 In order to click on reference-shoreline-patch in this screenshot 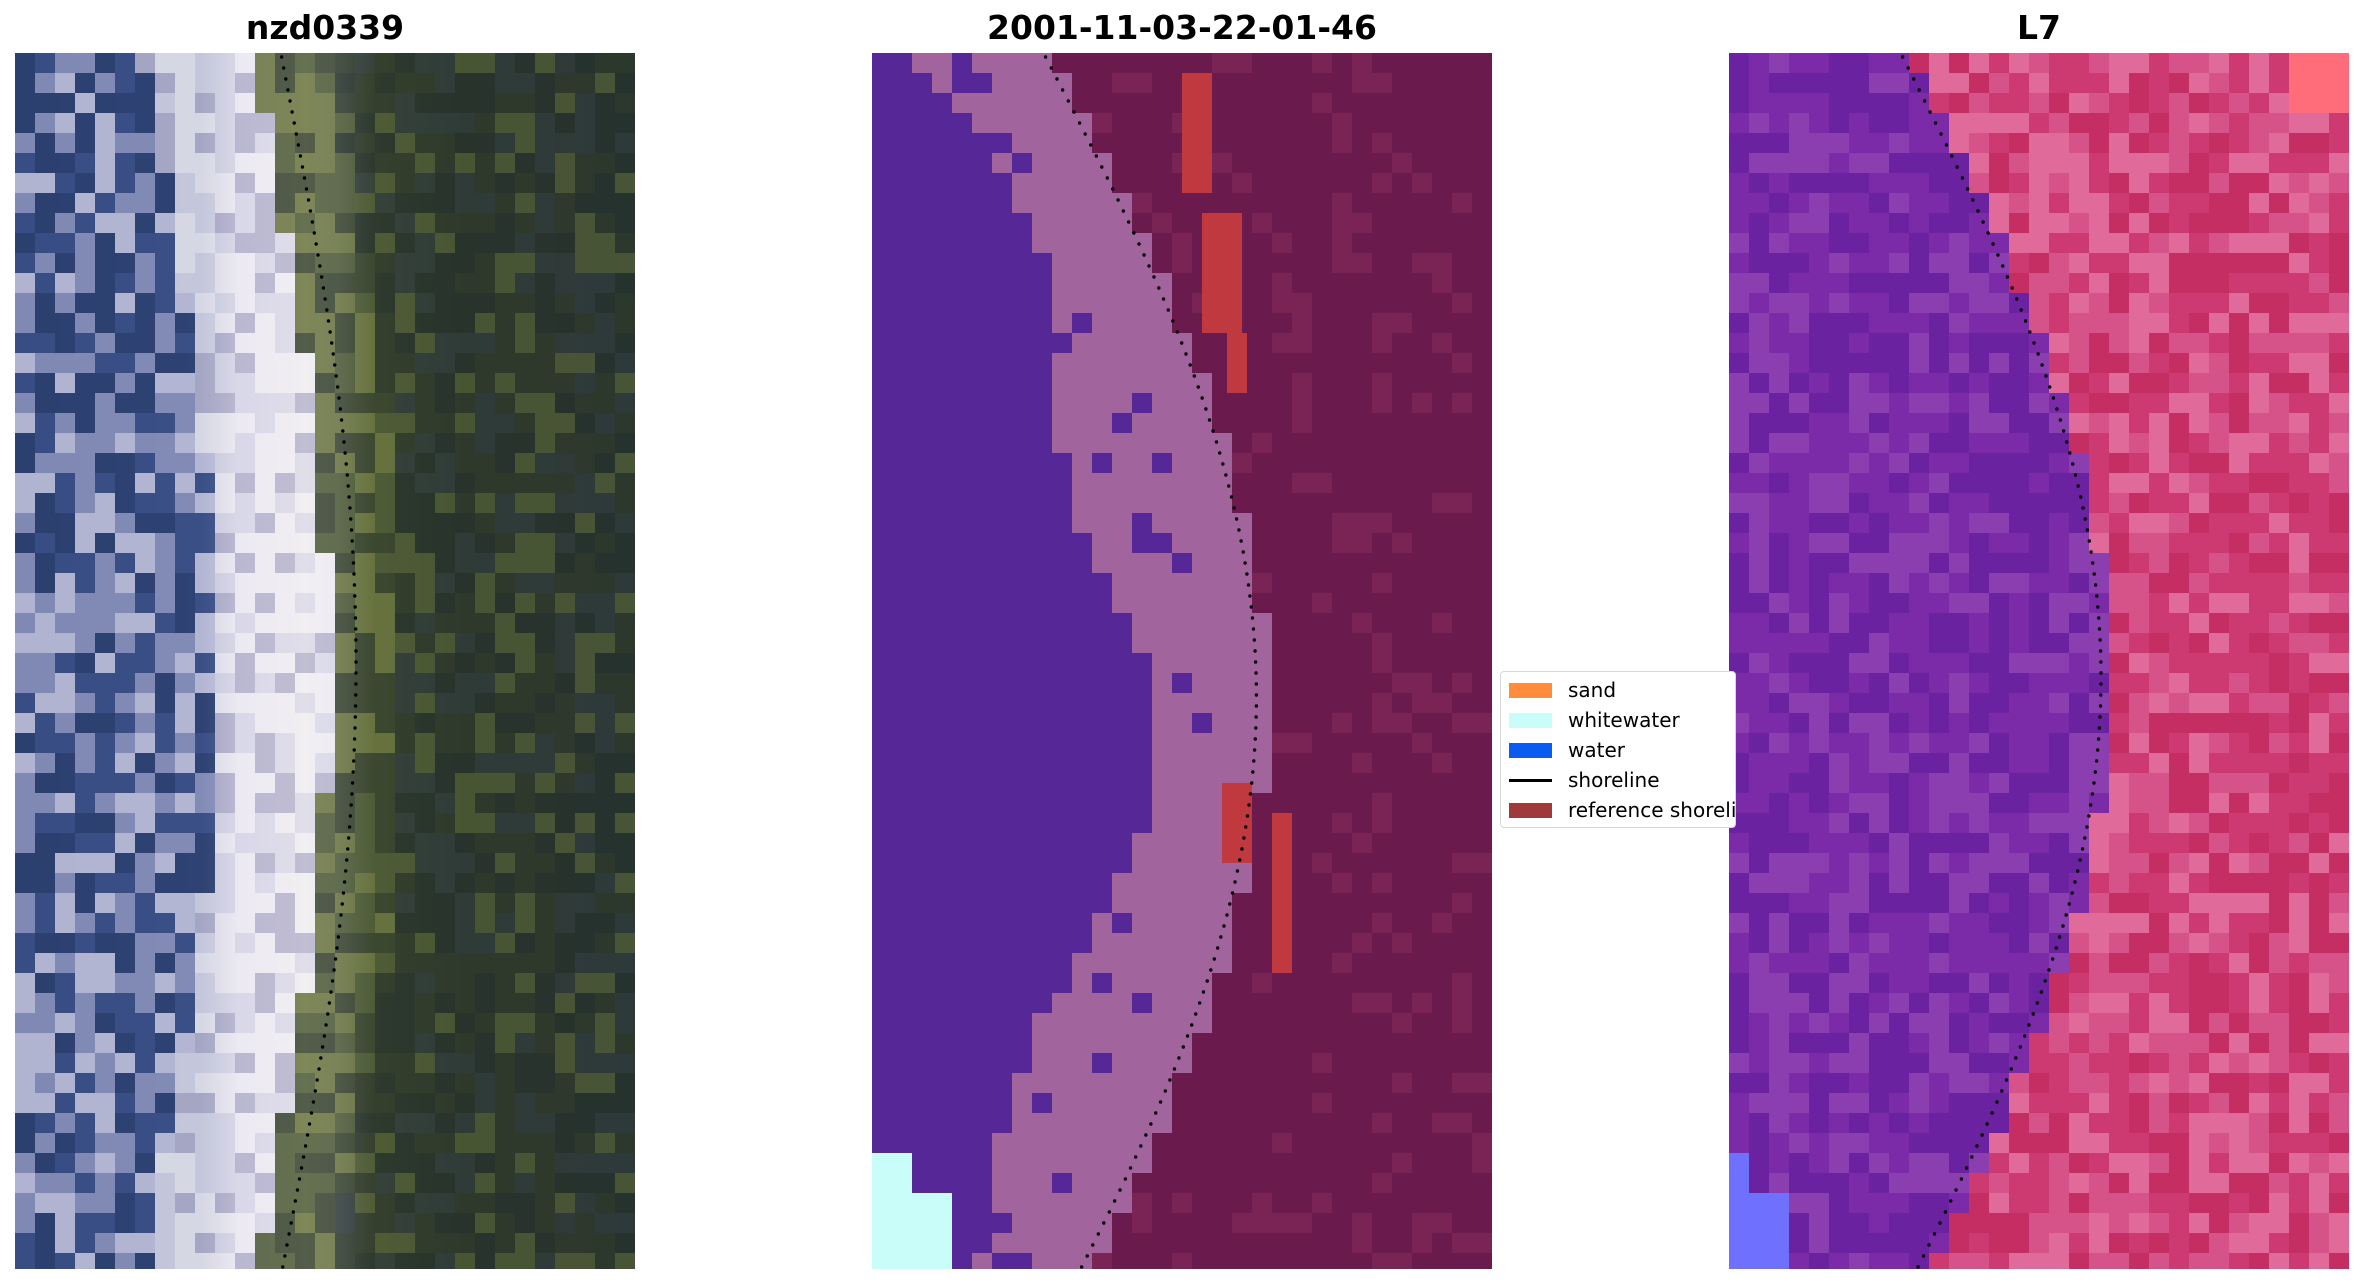, I will do `click(1197, 133)`.